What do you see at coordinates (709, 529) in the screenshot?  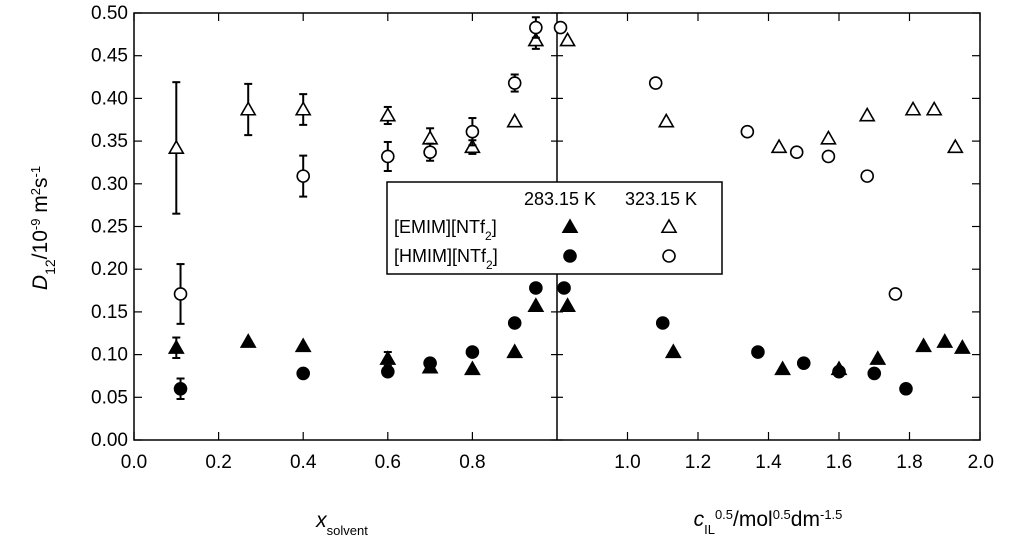 I see `x-right-title-sub: IL` at bounding box center [709, 529].